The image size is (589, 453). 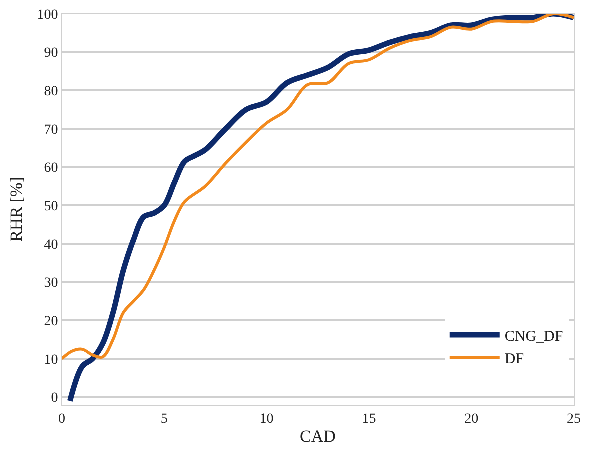 What do you see at coordinates (51, 322) in the screenshot?
I see `y-tick-label: 20` at bounding box center [51, 322].